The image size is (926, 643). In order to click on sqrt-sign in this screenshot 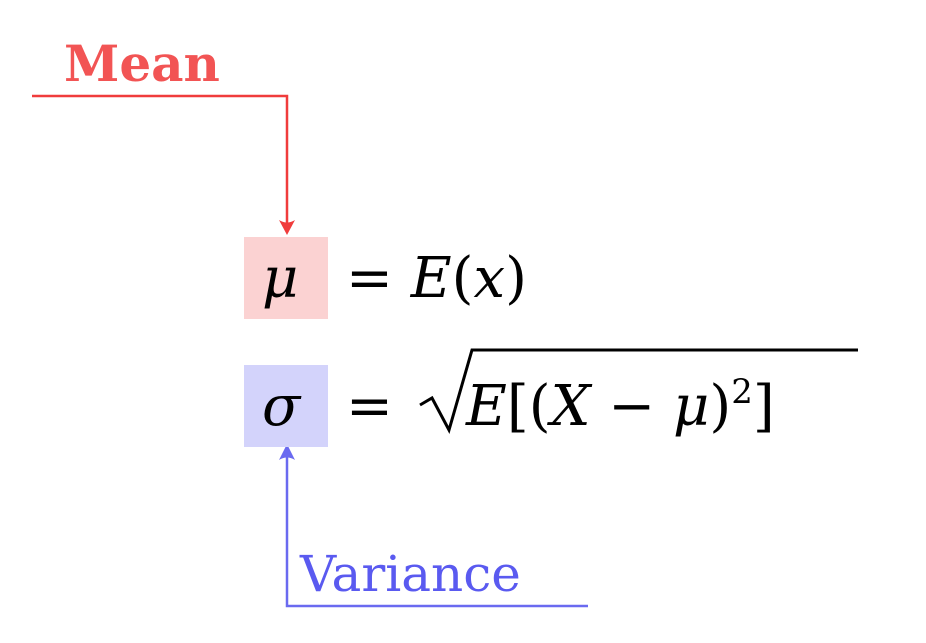, I will do `click(638, 391)`.